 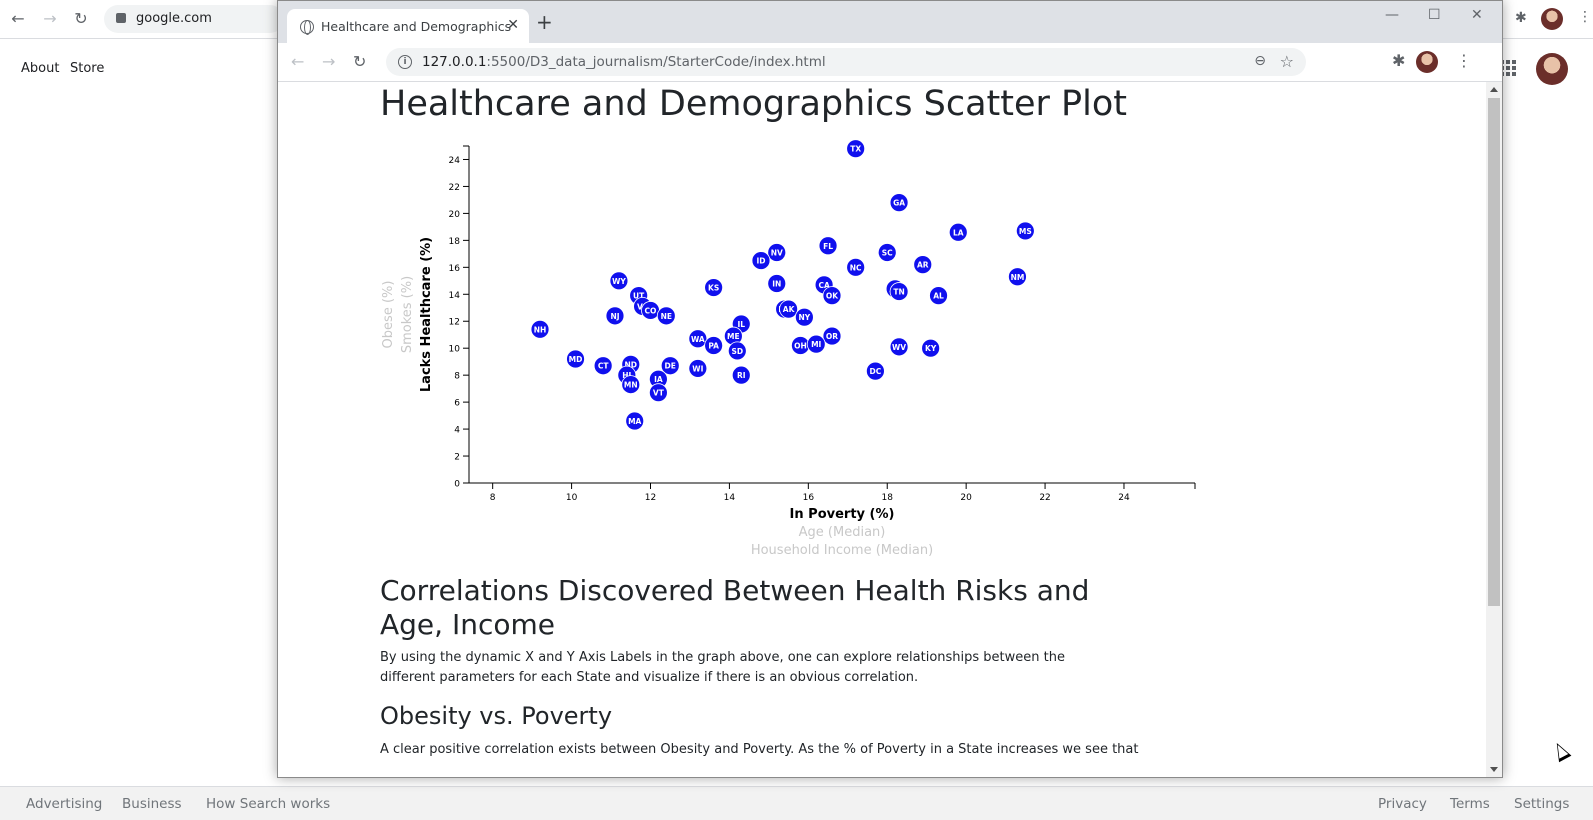 I want to click on data-point-label: NC, so click(x=856, y=267).